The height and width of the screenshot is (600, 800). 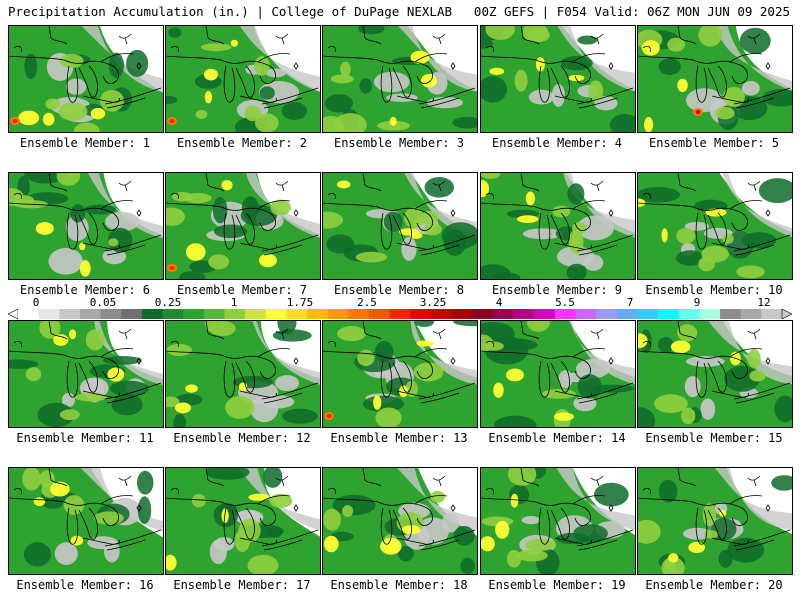 What do you see at coordinates (557, 290) in the screenshot?
I see `ensemble-member-label: Ensemble Member: 9` at bounding box center [557, 290].